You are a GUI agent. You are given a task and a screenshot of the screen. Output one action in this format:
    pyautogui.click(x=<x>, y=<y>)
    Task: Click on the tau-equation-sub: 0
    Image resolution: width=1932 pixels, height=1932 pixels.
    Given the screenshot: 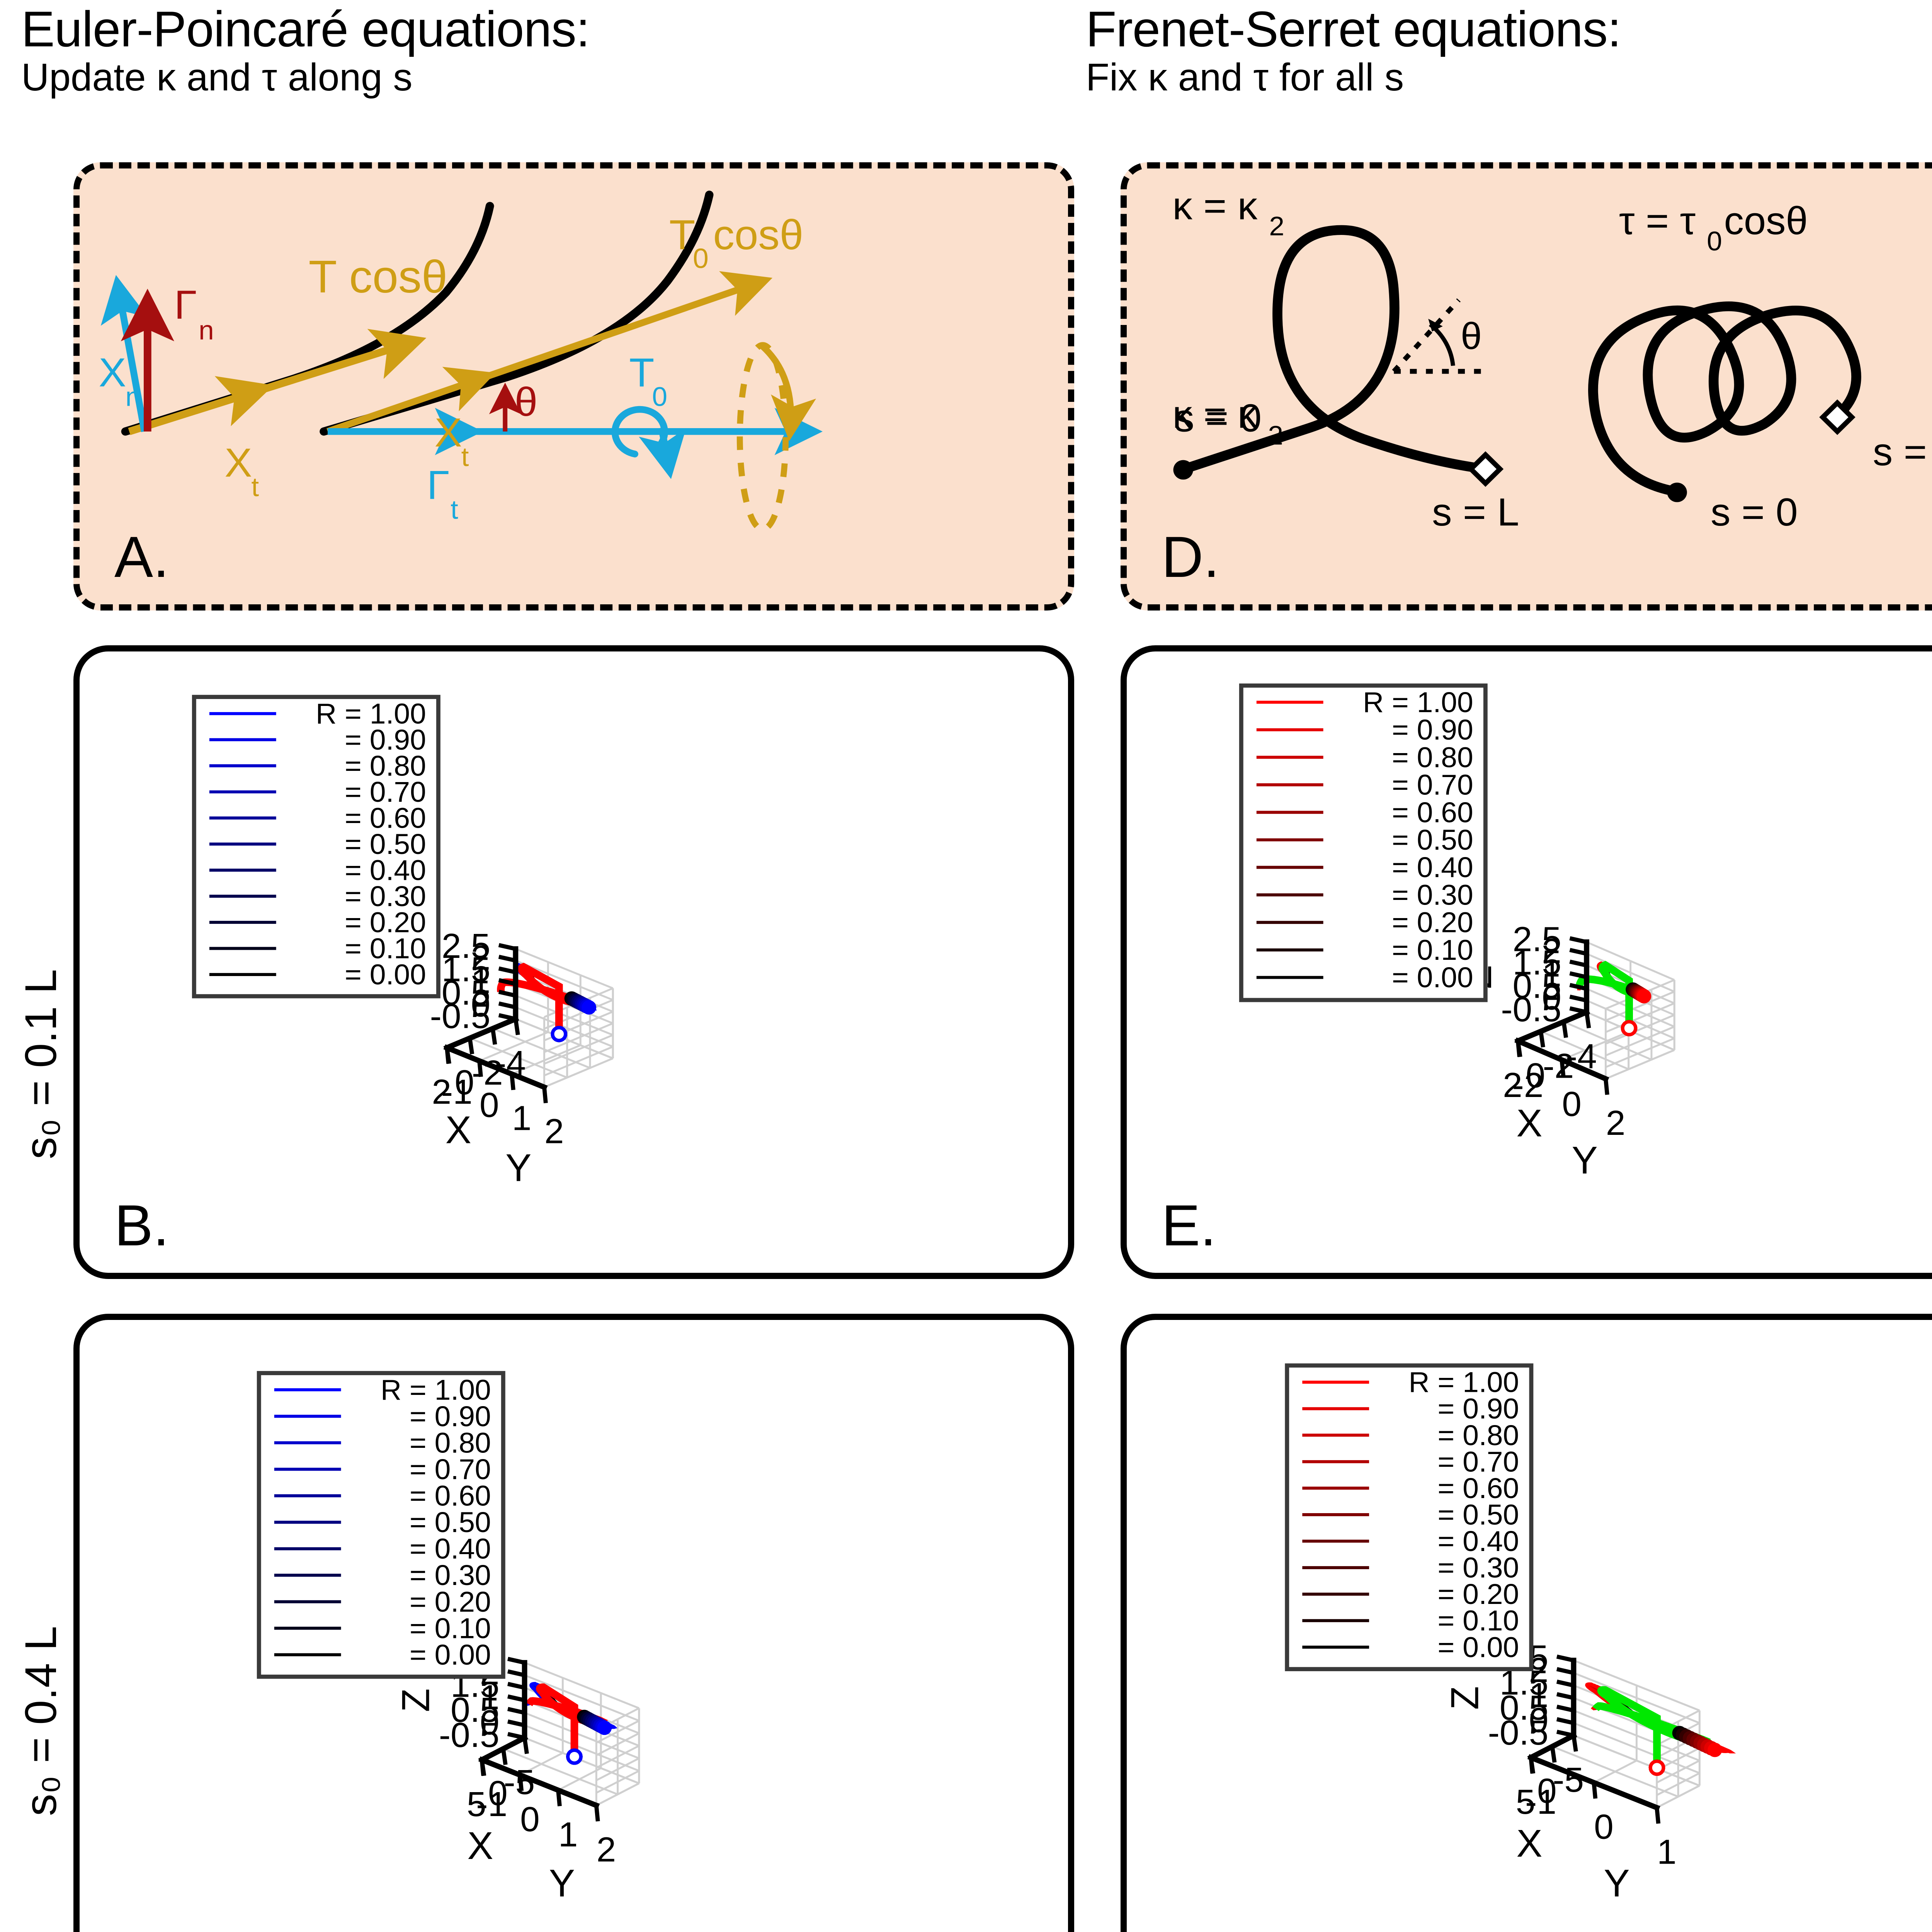 What is the action you would take?
    pyautogui.click(x=1714, y=241)
    